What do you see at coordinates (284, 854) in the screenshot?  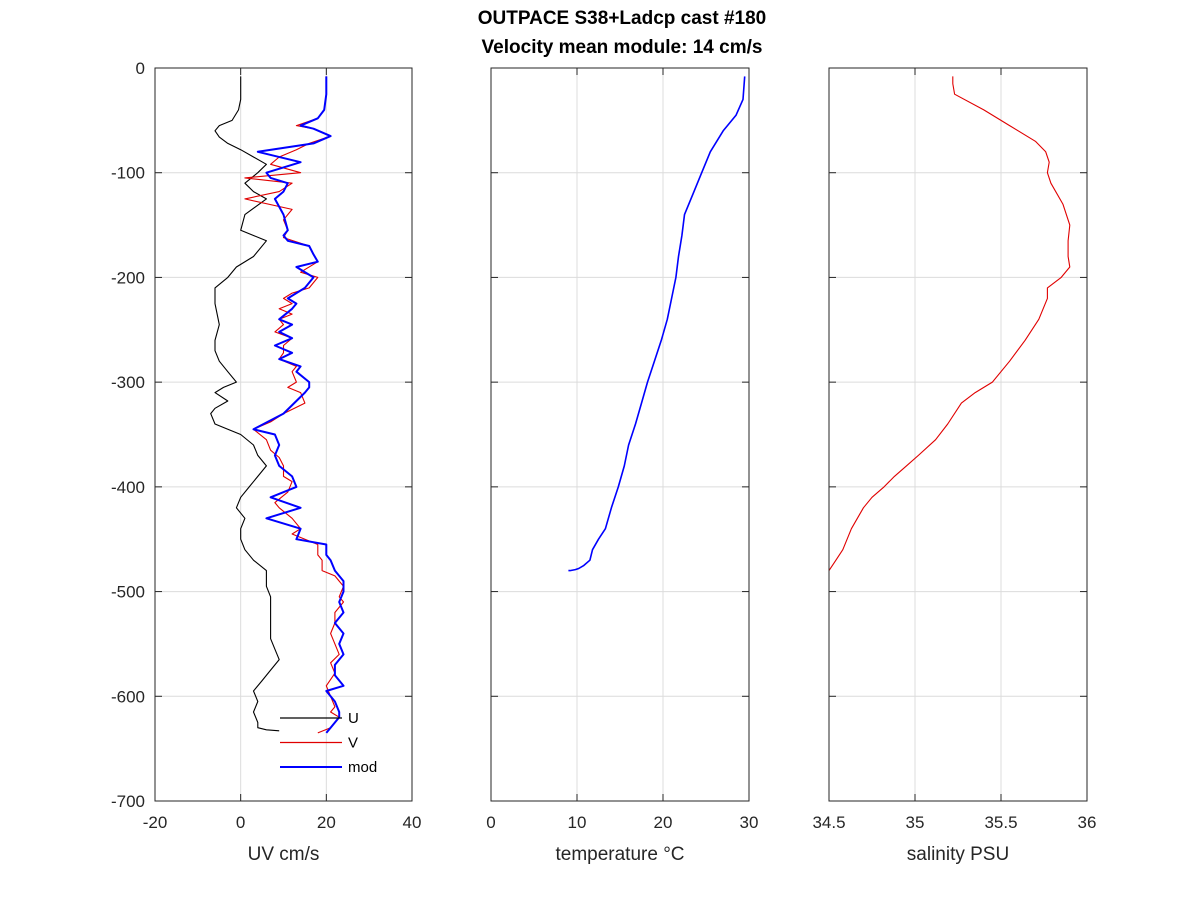 I see `x-axis-label: UV cm/s` at bounding box center [284, 854].